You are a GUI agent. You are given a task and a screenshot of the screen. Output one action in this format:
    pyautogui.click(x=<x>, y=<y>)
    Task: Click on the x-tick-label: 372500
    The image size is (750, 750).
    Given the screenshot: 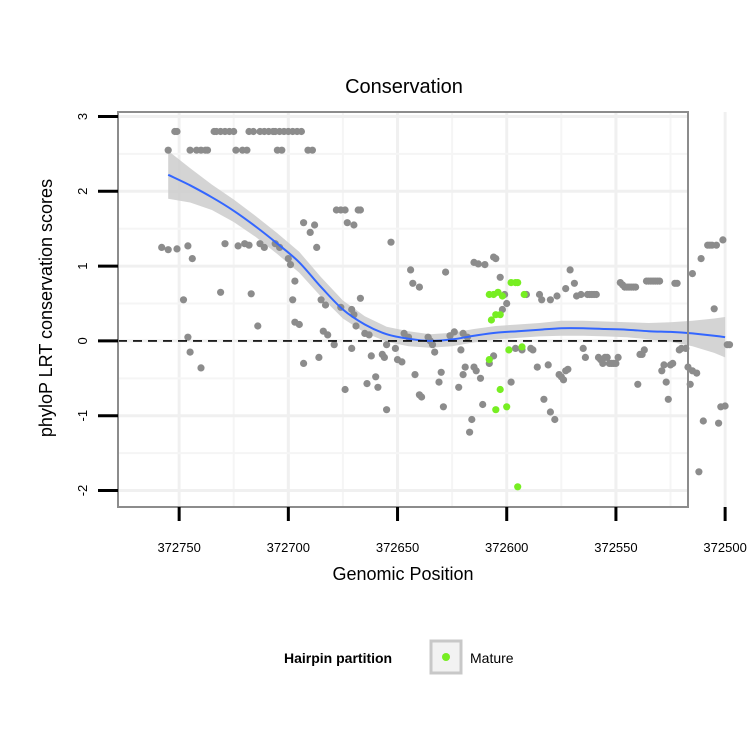 What is the action you would take?
    pyautogui.click(x=724, y=547)
    